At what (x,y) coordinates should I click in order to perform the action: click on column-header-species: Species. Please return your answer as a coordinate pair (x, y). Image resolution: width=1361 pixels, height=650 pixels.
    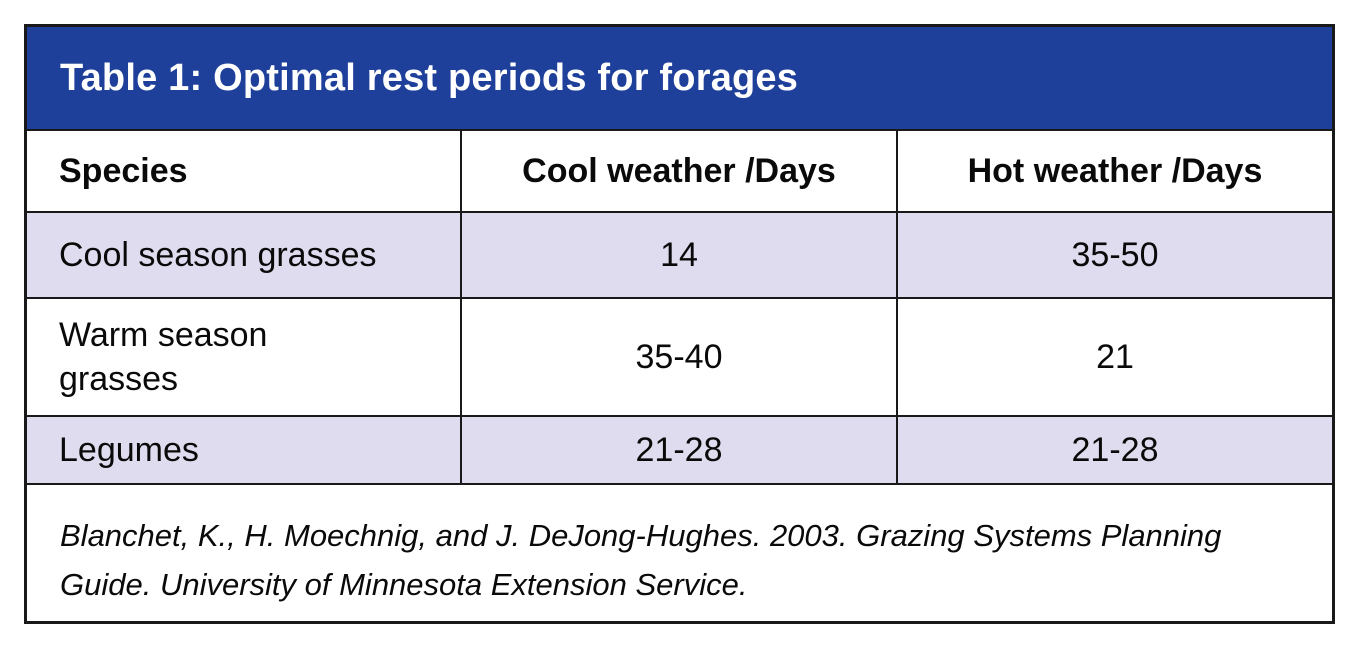
    Looking at the image, I should click on (123, 171).